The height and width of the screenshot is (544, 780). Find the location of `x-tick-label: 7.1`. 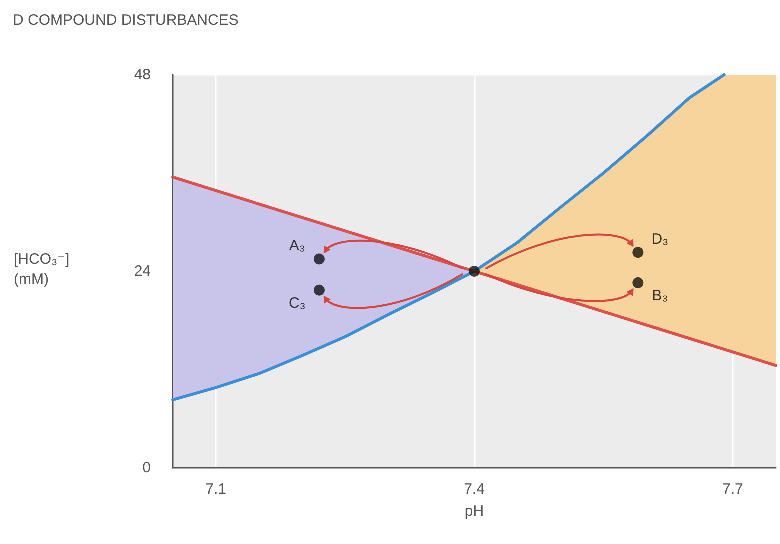

x-tick-label: 7.1 is located at coordinates (216, 489).